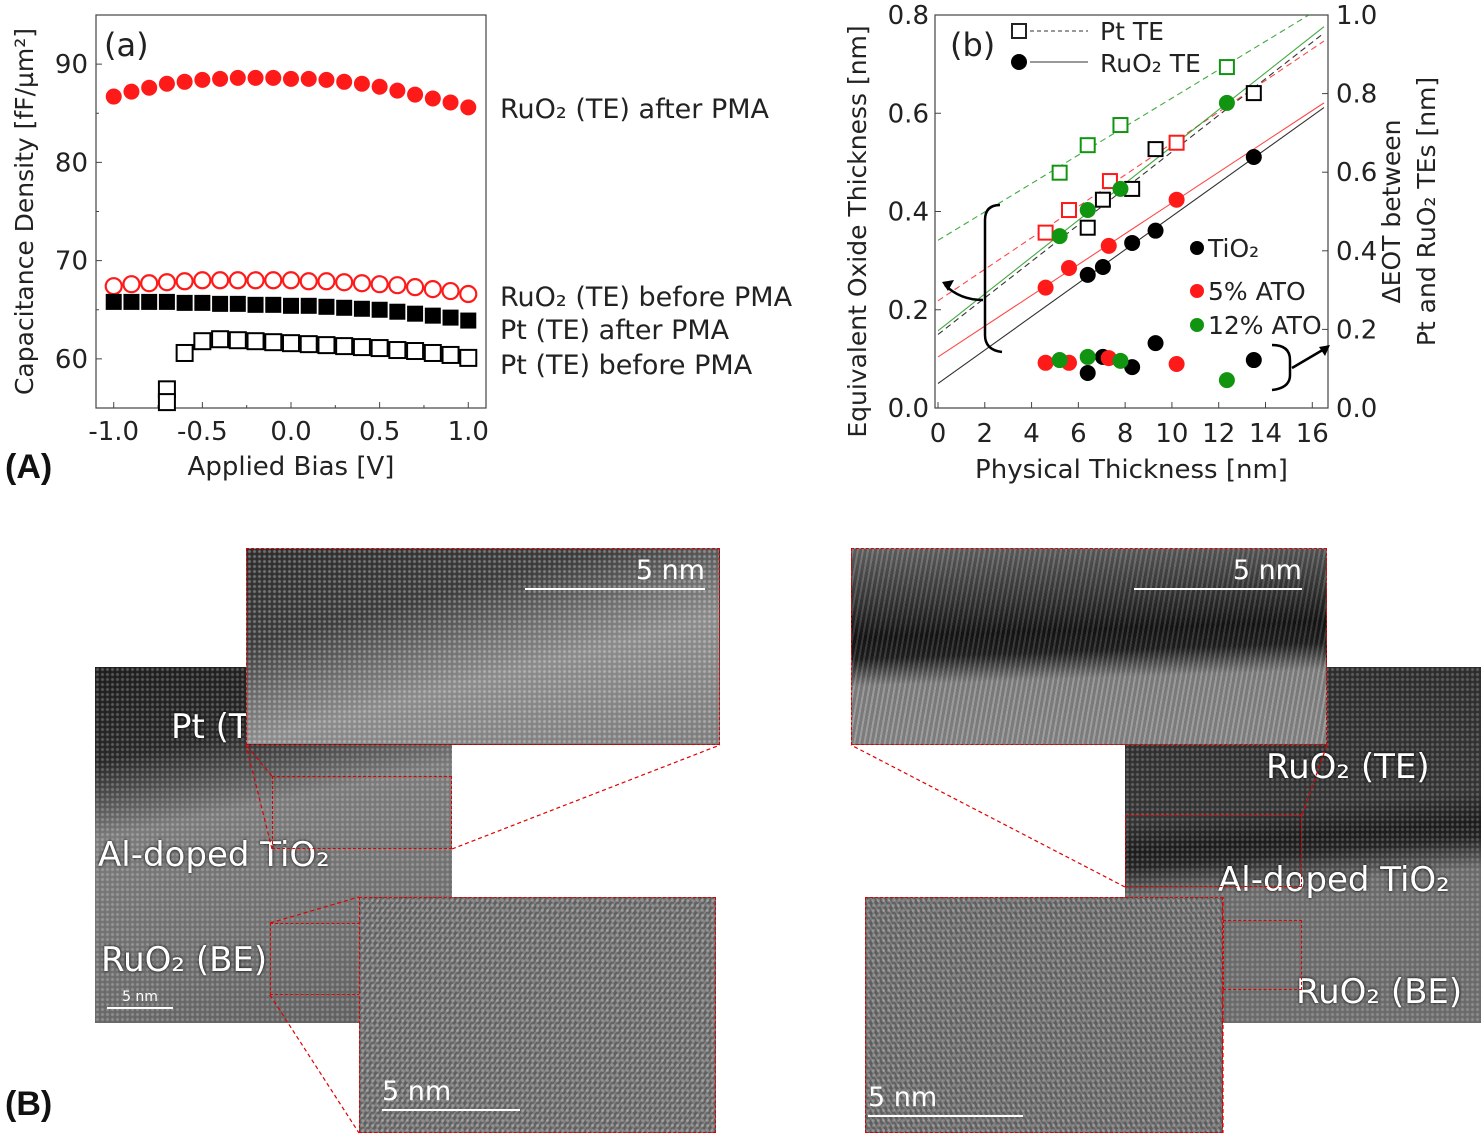 The image size is (1484, 1138). What do you see at coordinates (646, 297) in the screenshot?
I see `series-label: RuO₂ (TE) before PMA` at bounding box center [646, 297].